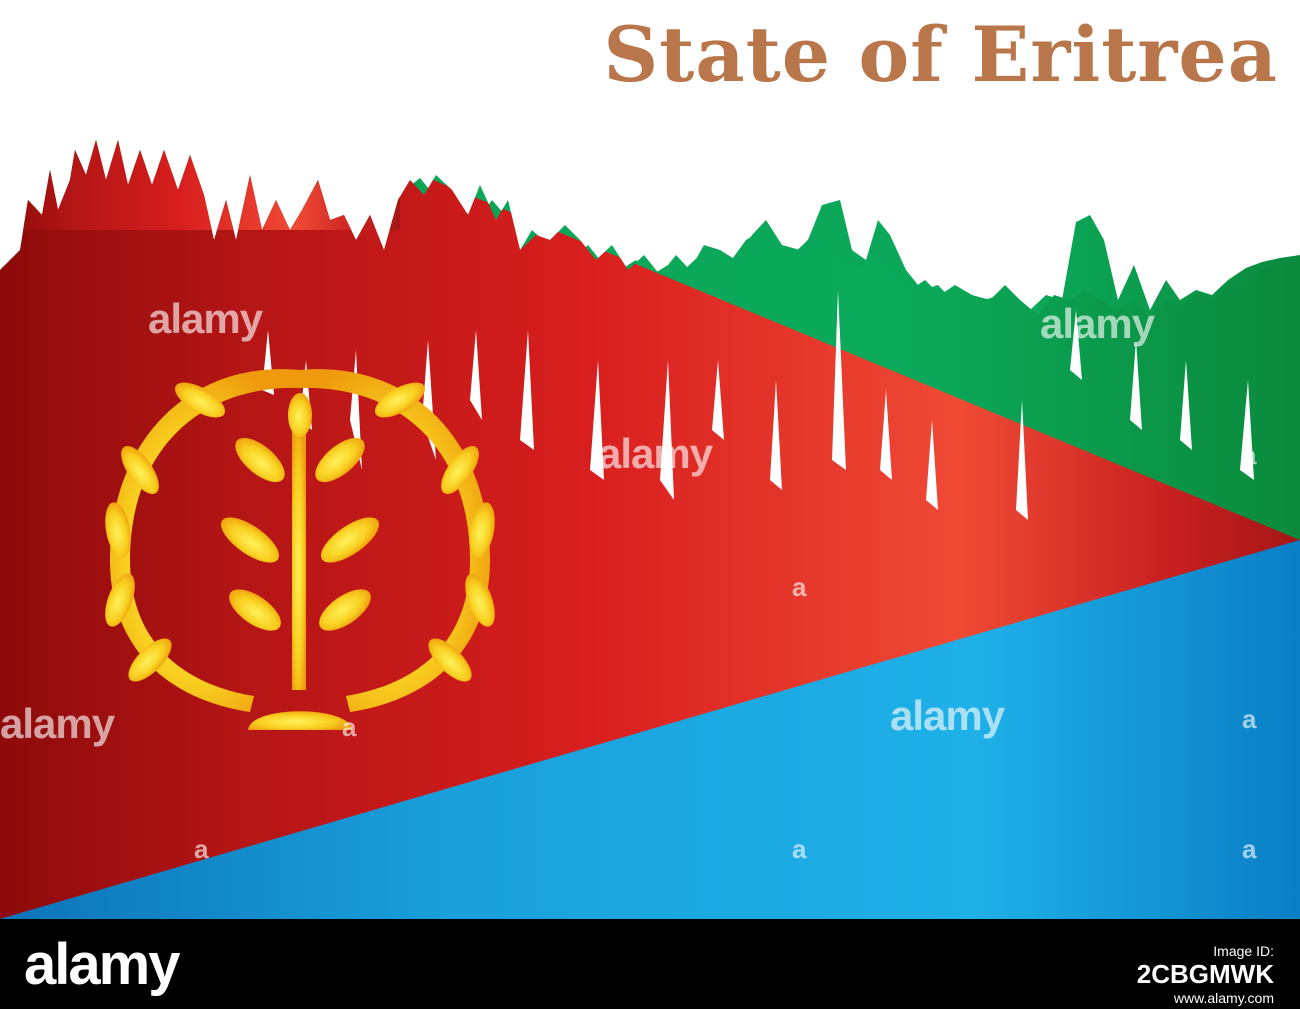 This screenshot has height=1009, width=1300. Describe the element at coordinates (1243, 951) in the screenshot. I see `image-id-label: Image ID:` at that location.